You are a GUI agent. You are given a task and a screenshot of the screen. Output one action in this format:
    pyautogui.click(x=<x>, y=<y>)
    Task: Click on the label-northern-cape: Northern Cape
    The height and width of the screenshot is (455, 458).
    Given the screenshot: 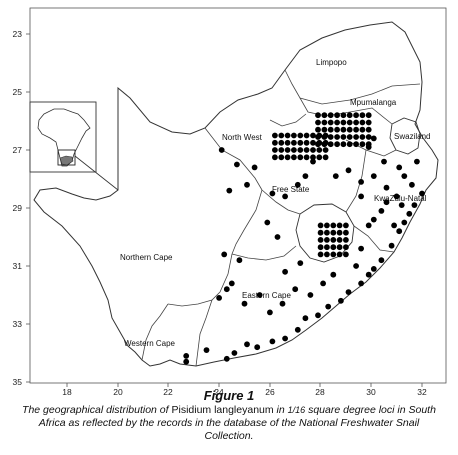 What is the action you would take?
    pyautogui.click(x=146, y=257)
    